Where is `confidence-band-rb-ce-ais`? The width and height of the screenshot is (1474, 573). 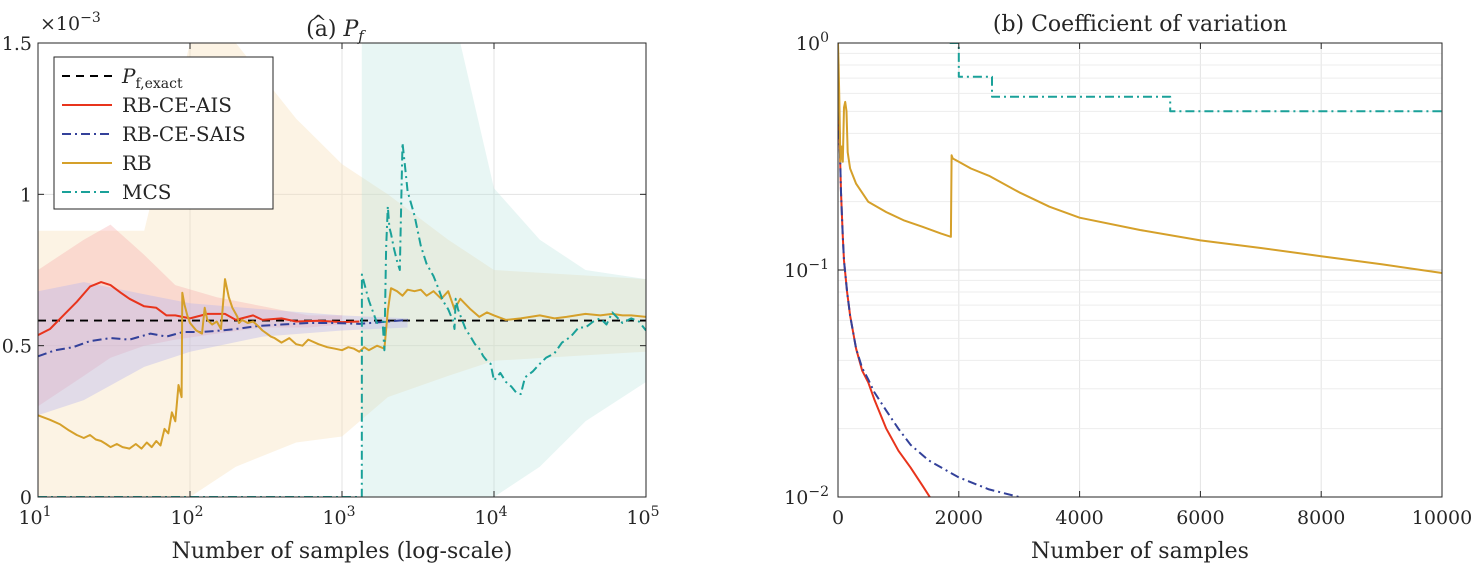
confidence-band-rb-ce-ais is located at coordinates (190, 315).